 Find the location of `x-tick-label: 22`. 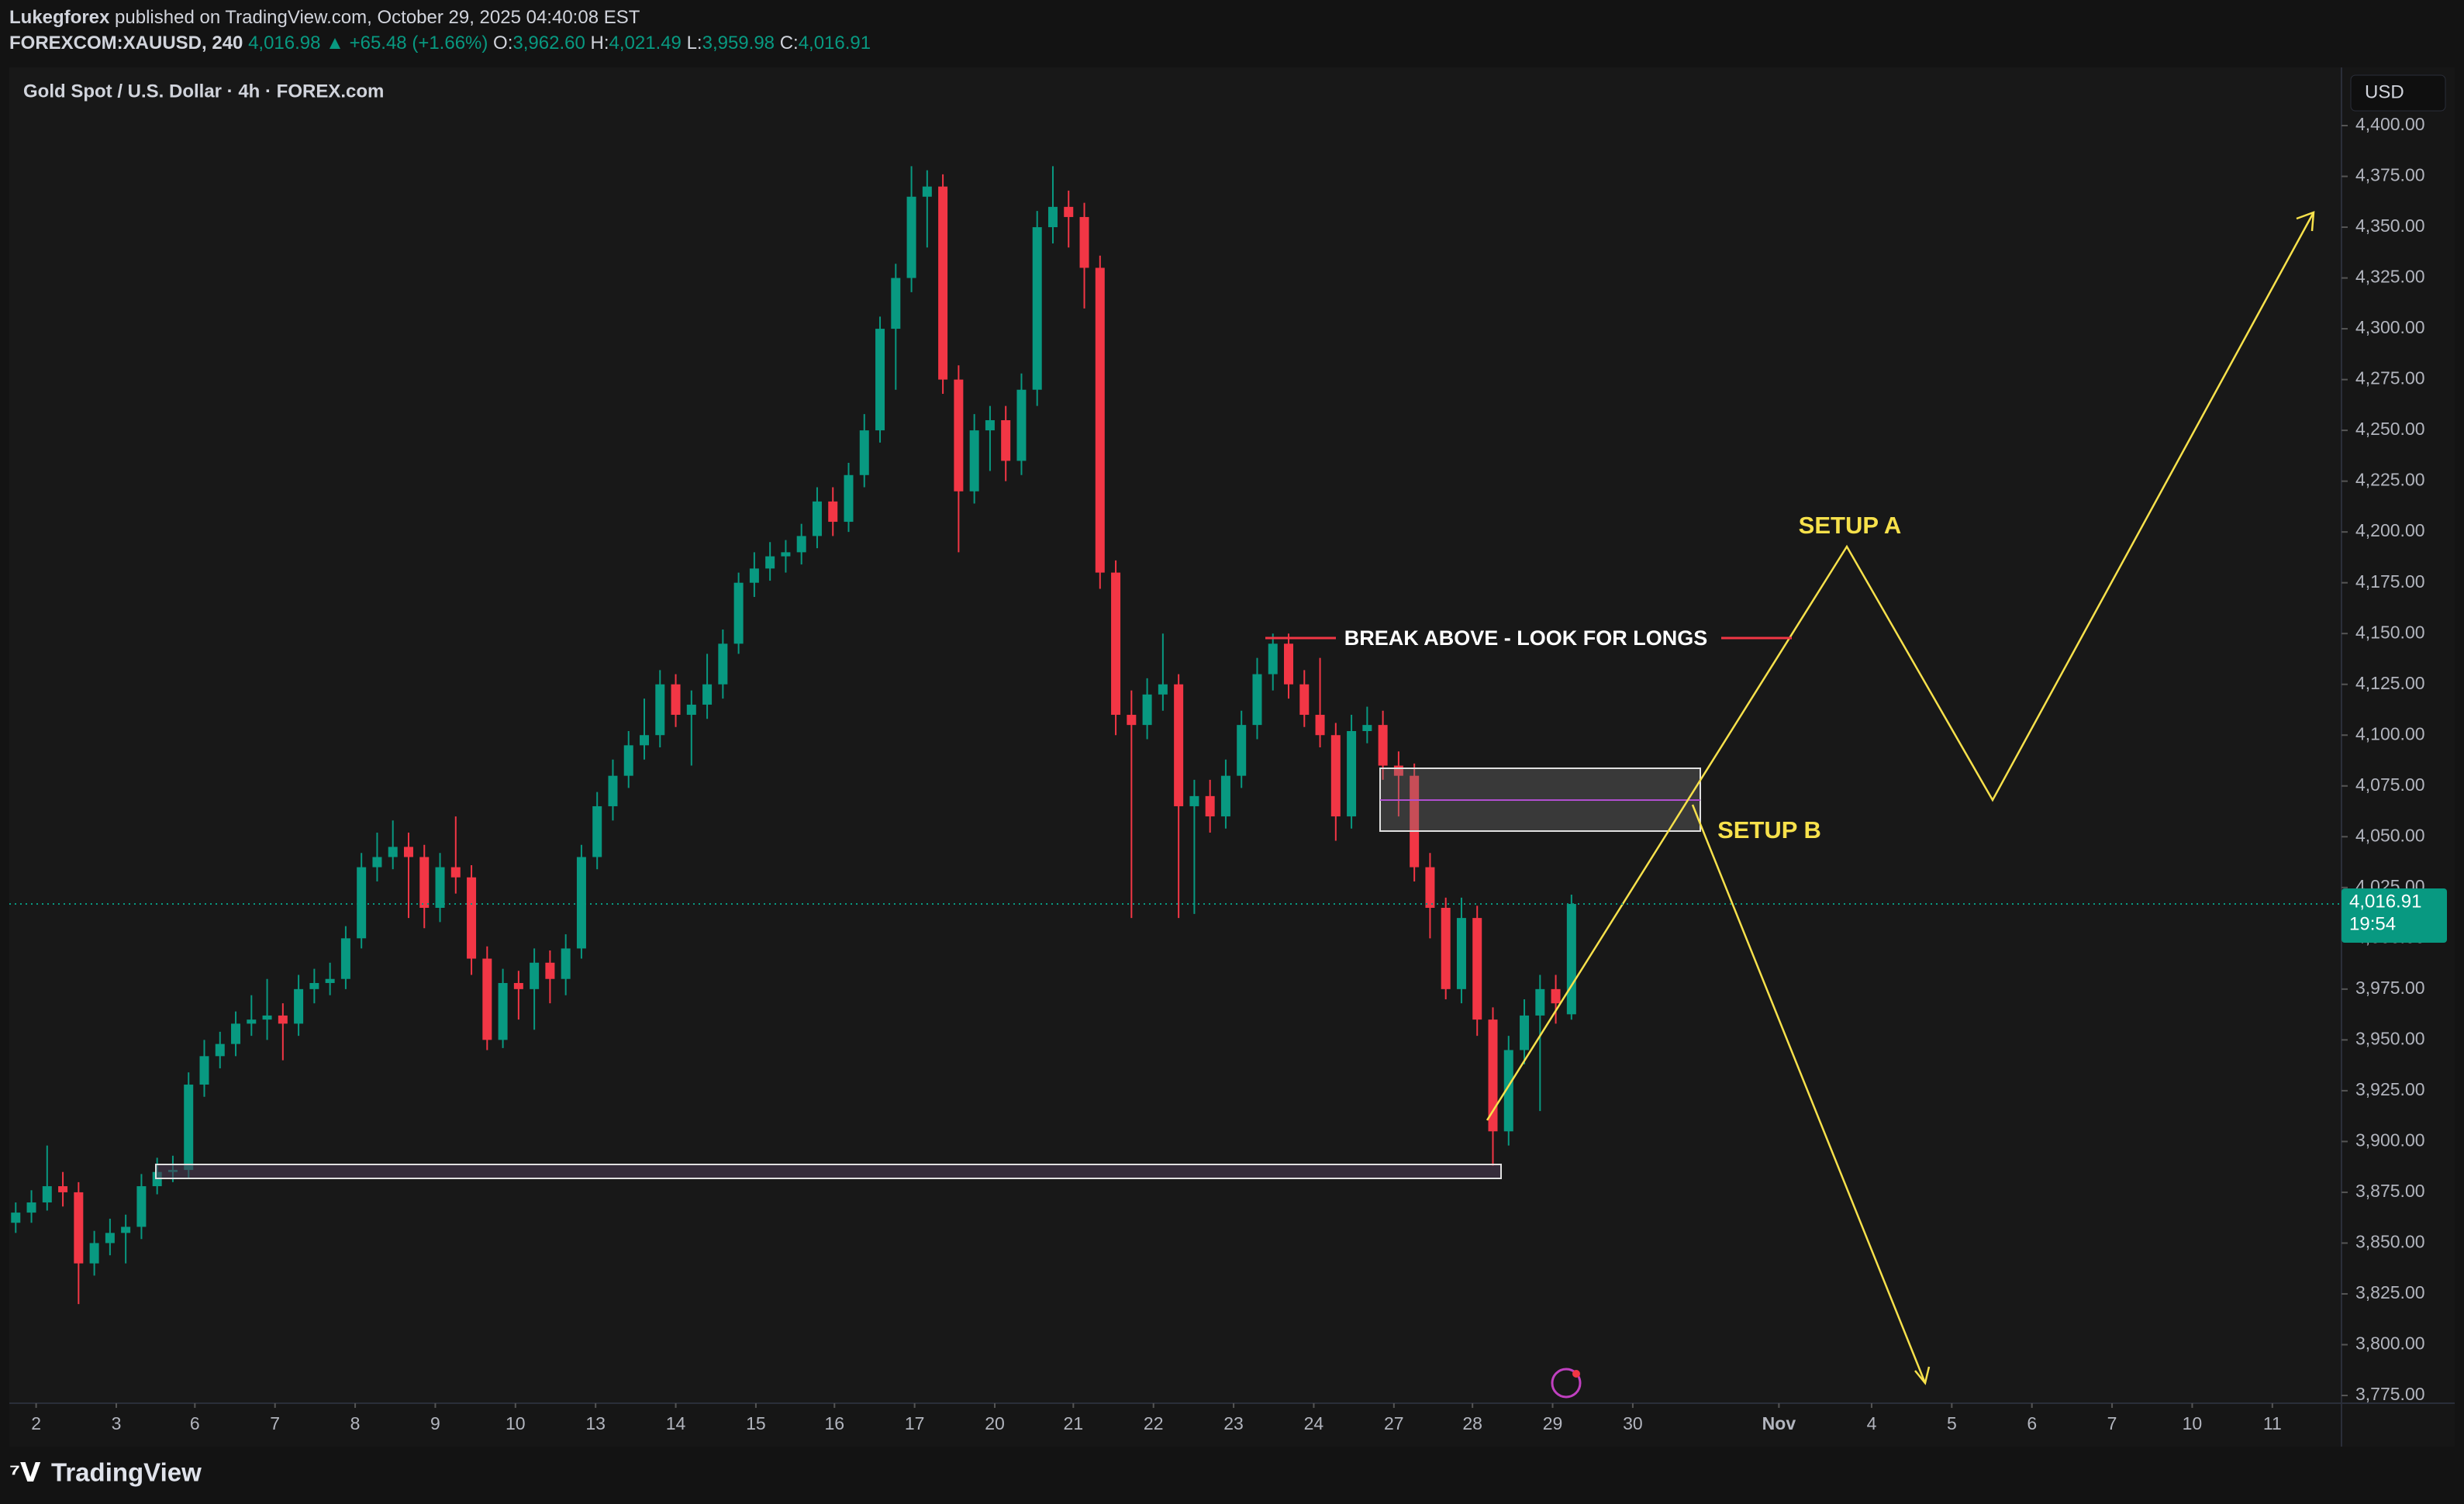

x-tick-label: 22 is located at coordinates (1154, 1423).